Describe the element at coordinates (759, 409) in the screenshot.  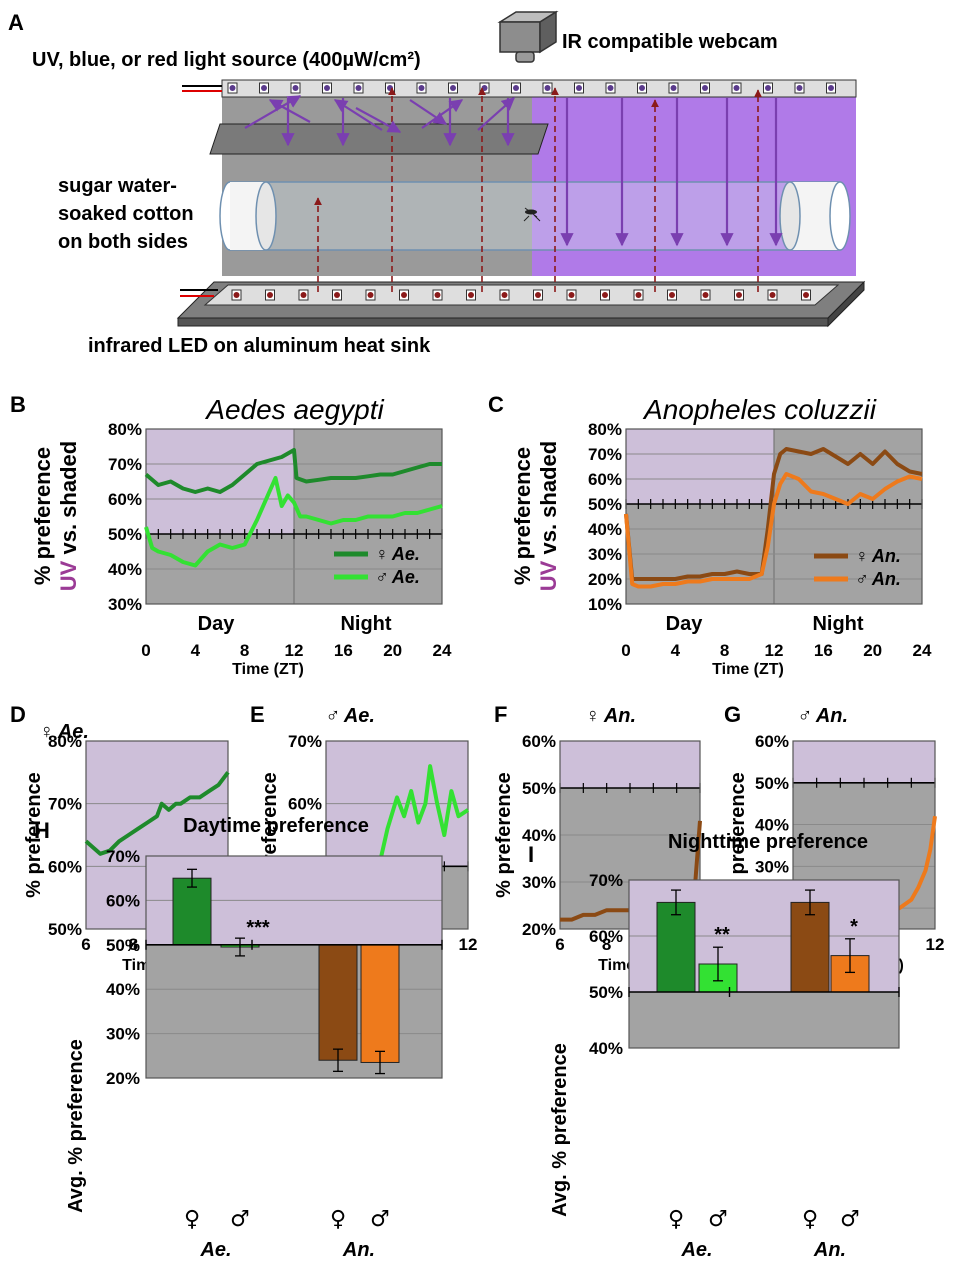
I see `chart-title: Anopheles coluzzii` at that location.